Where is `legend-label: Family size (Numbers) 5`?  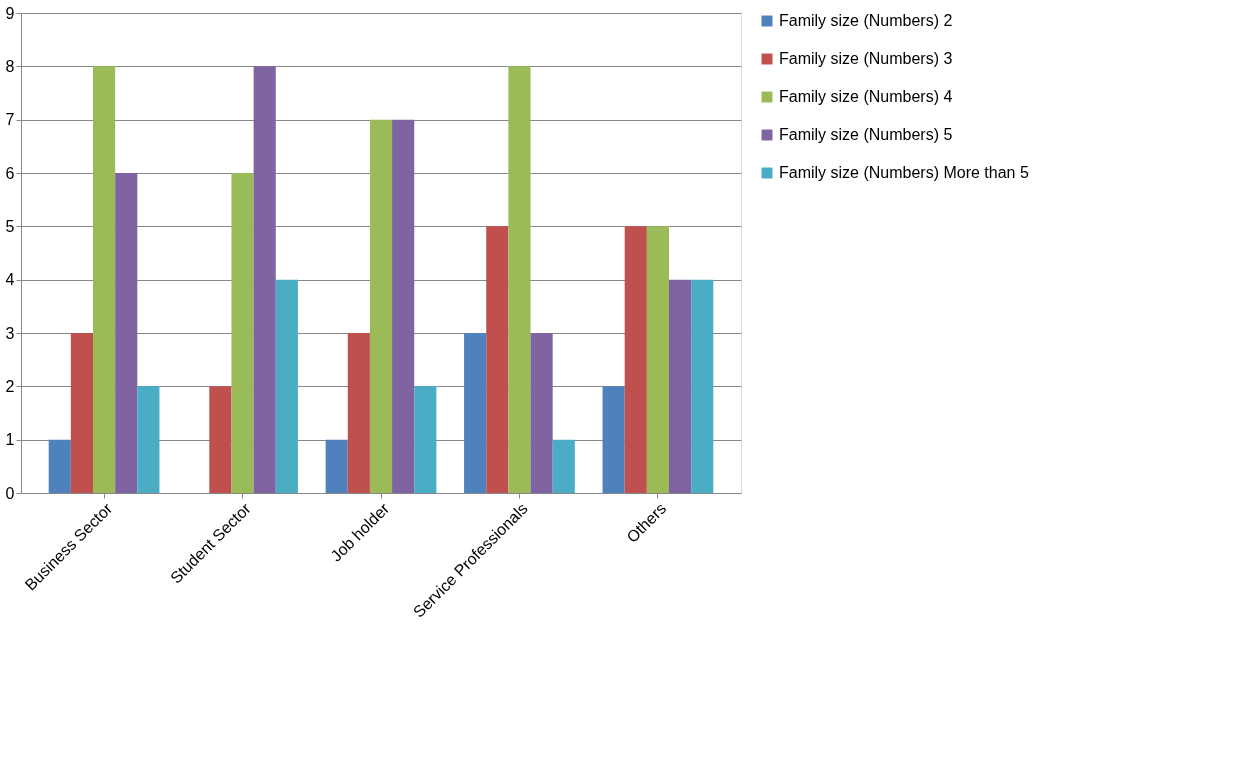 legend-label: Family size (Numbers) 5 is located at coordinates (866, 134).